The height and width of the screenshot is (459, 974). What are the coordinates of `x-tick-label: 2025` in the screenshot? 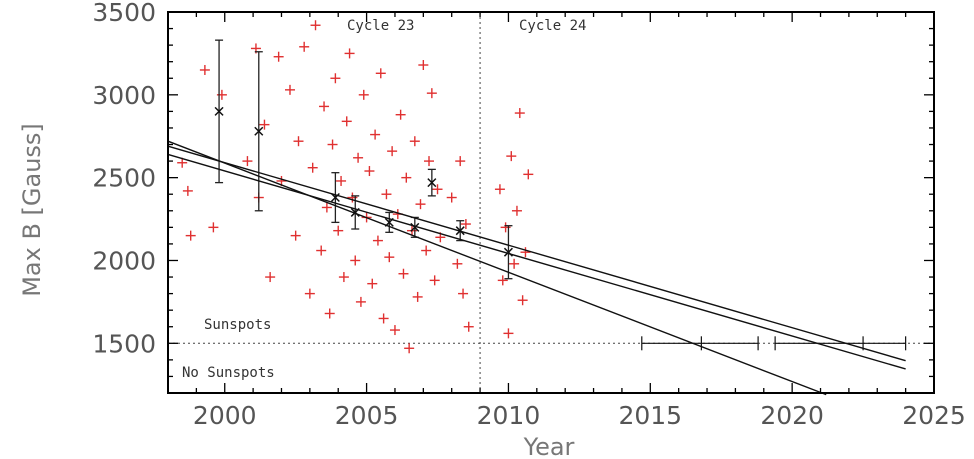 It's located at (934, 415).